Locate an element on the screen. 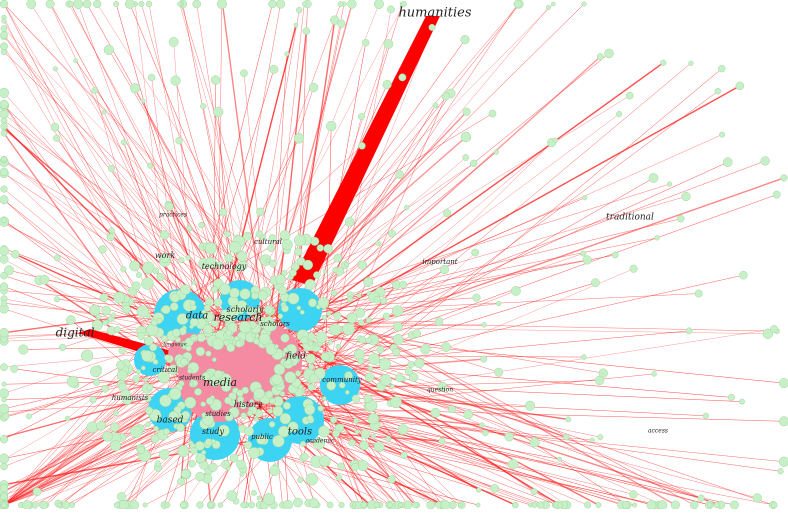 The height and width of the screenshot is (513, 788). node-label: question is located at coordinates (440, 390).